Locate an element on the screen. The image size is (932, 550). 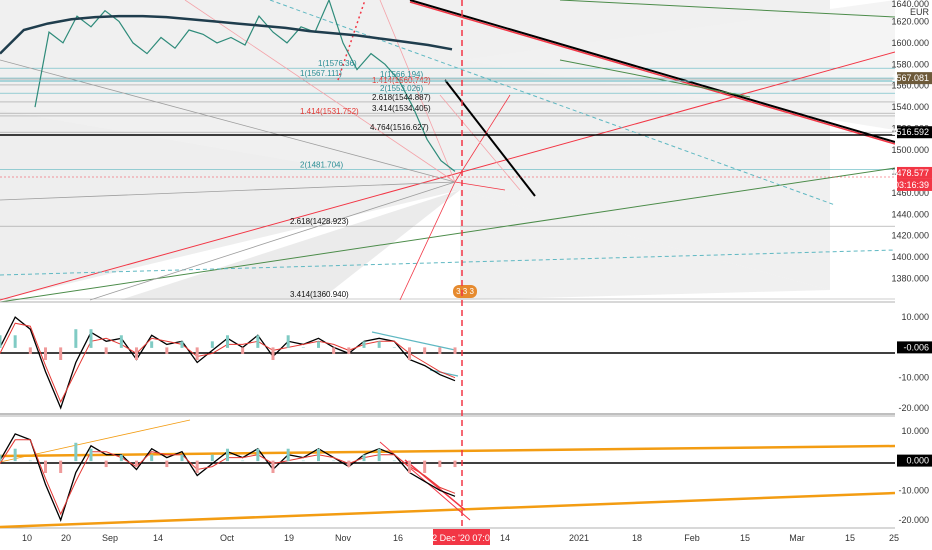
time-tick-label: 18 is located at coordinates (637, 538).